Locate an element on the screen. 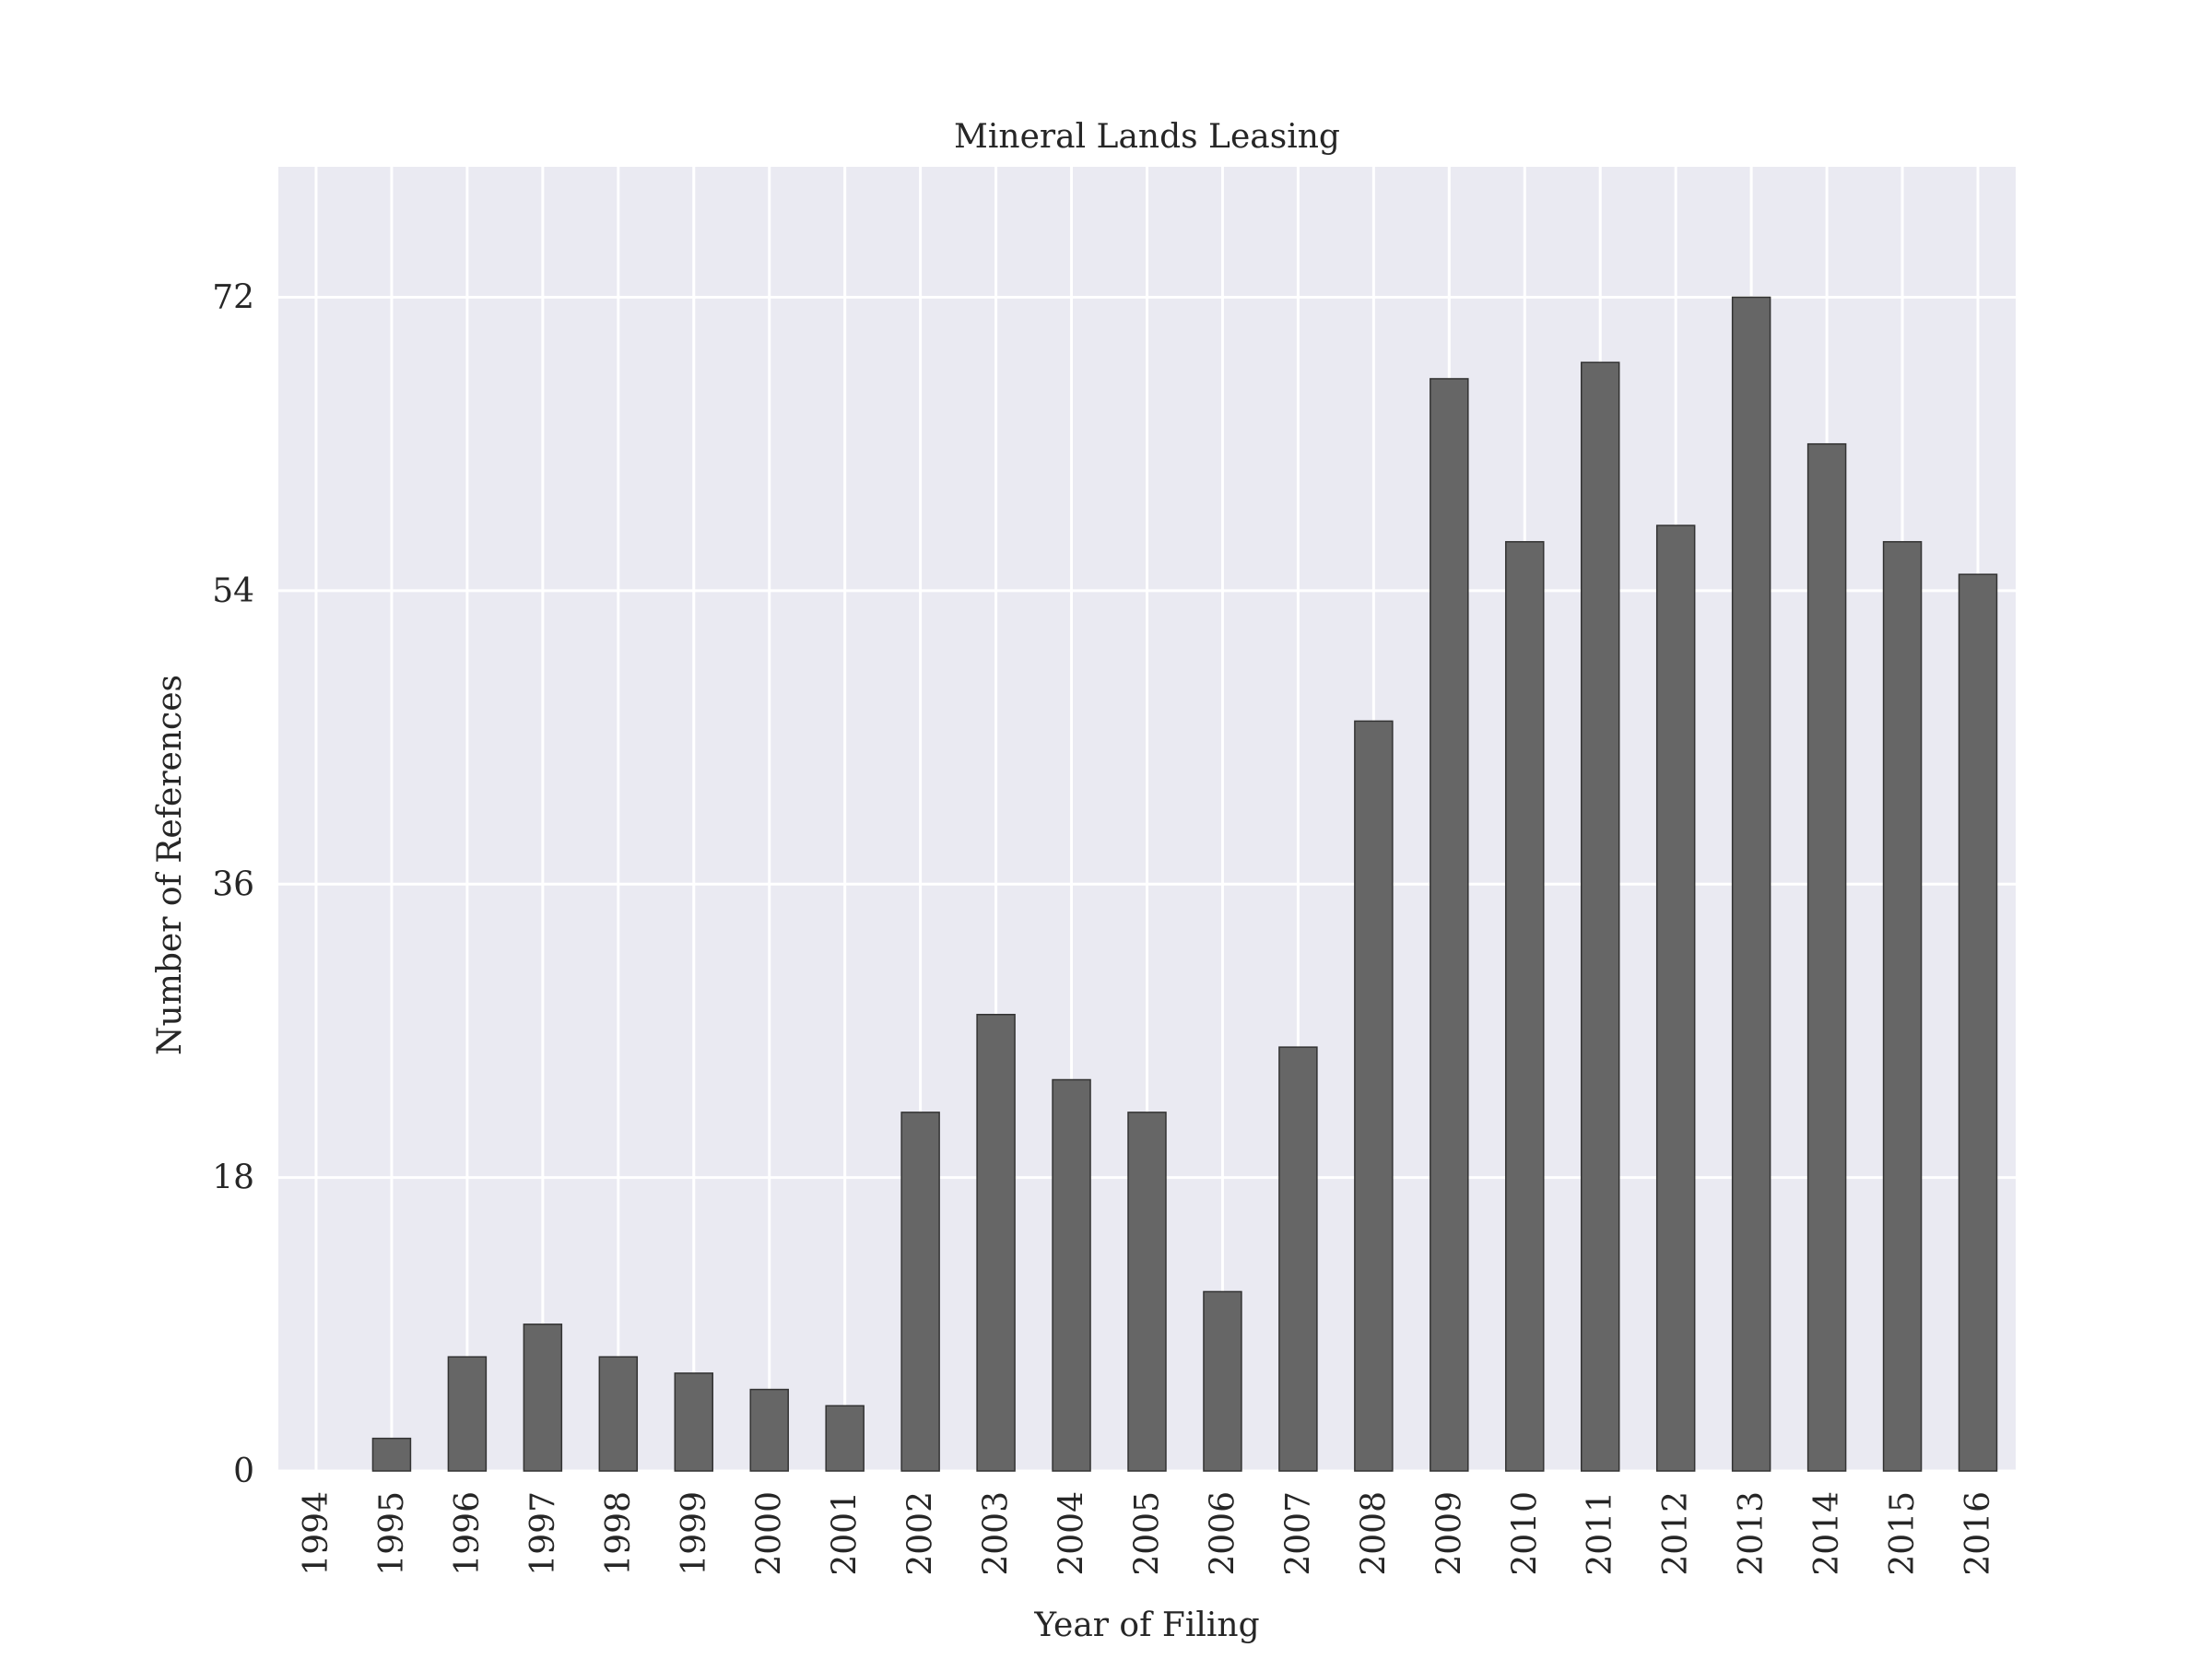  x-tick-label: 2001 is located at coordinates (846, 1533).